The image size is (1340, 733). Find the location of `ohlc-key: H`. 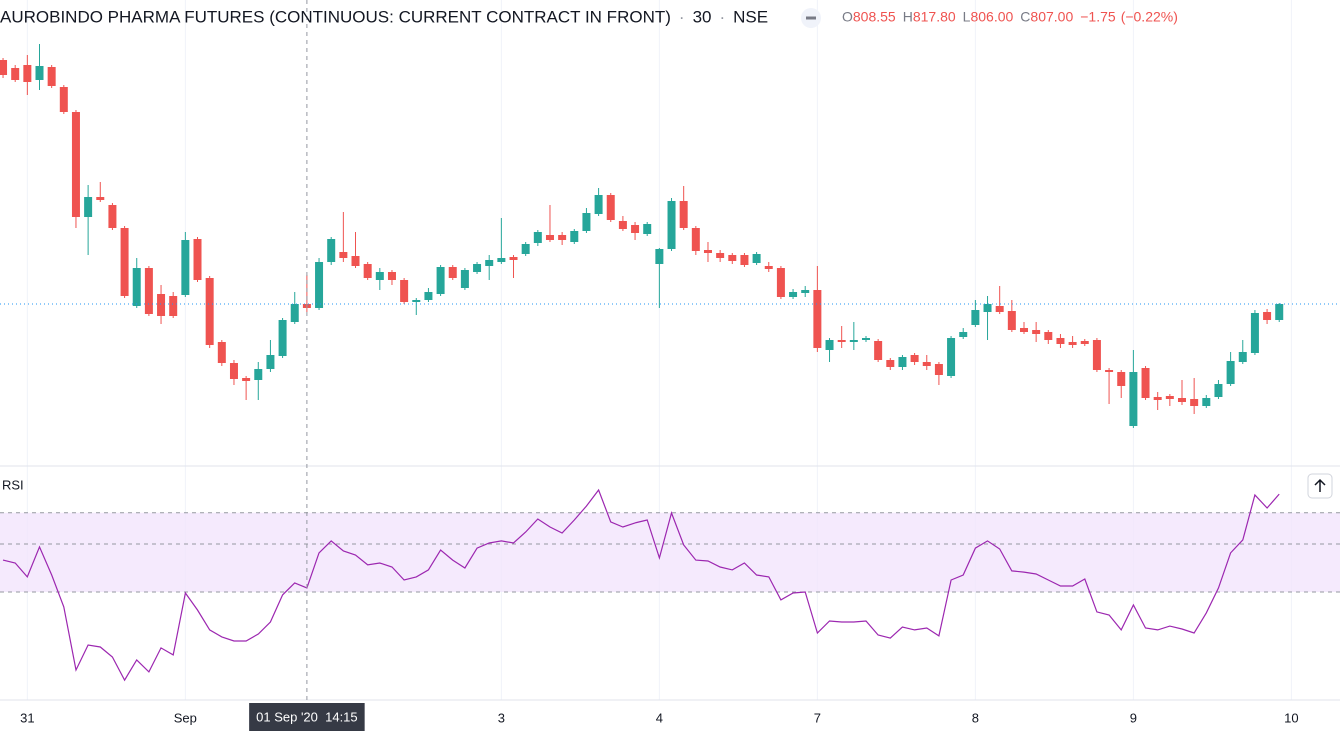

ohlc-key: H is located at coordinates (908, 17).